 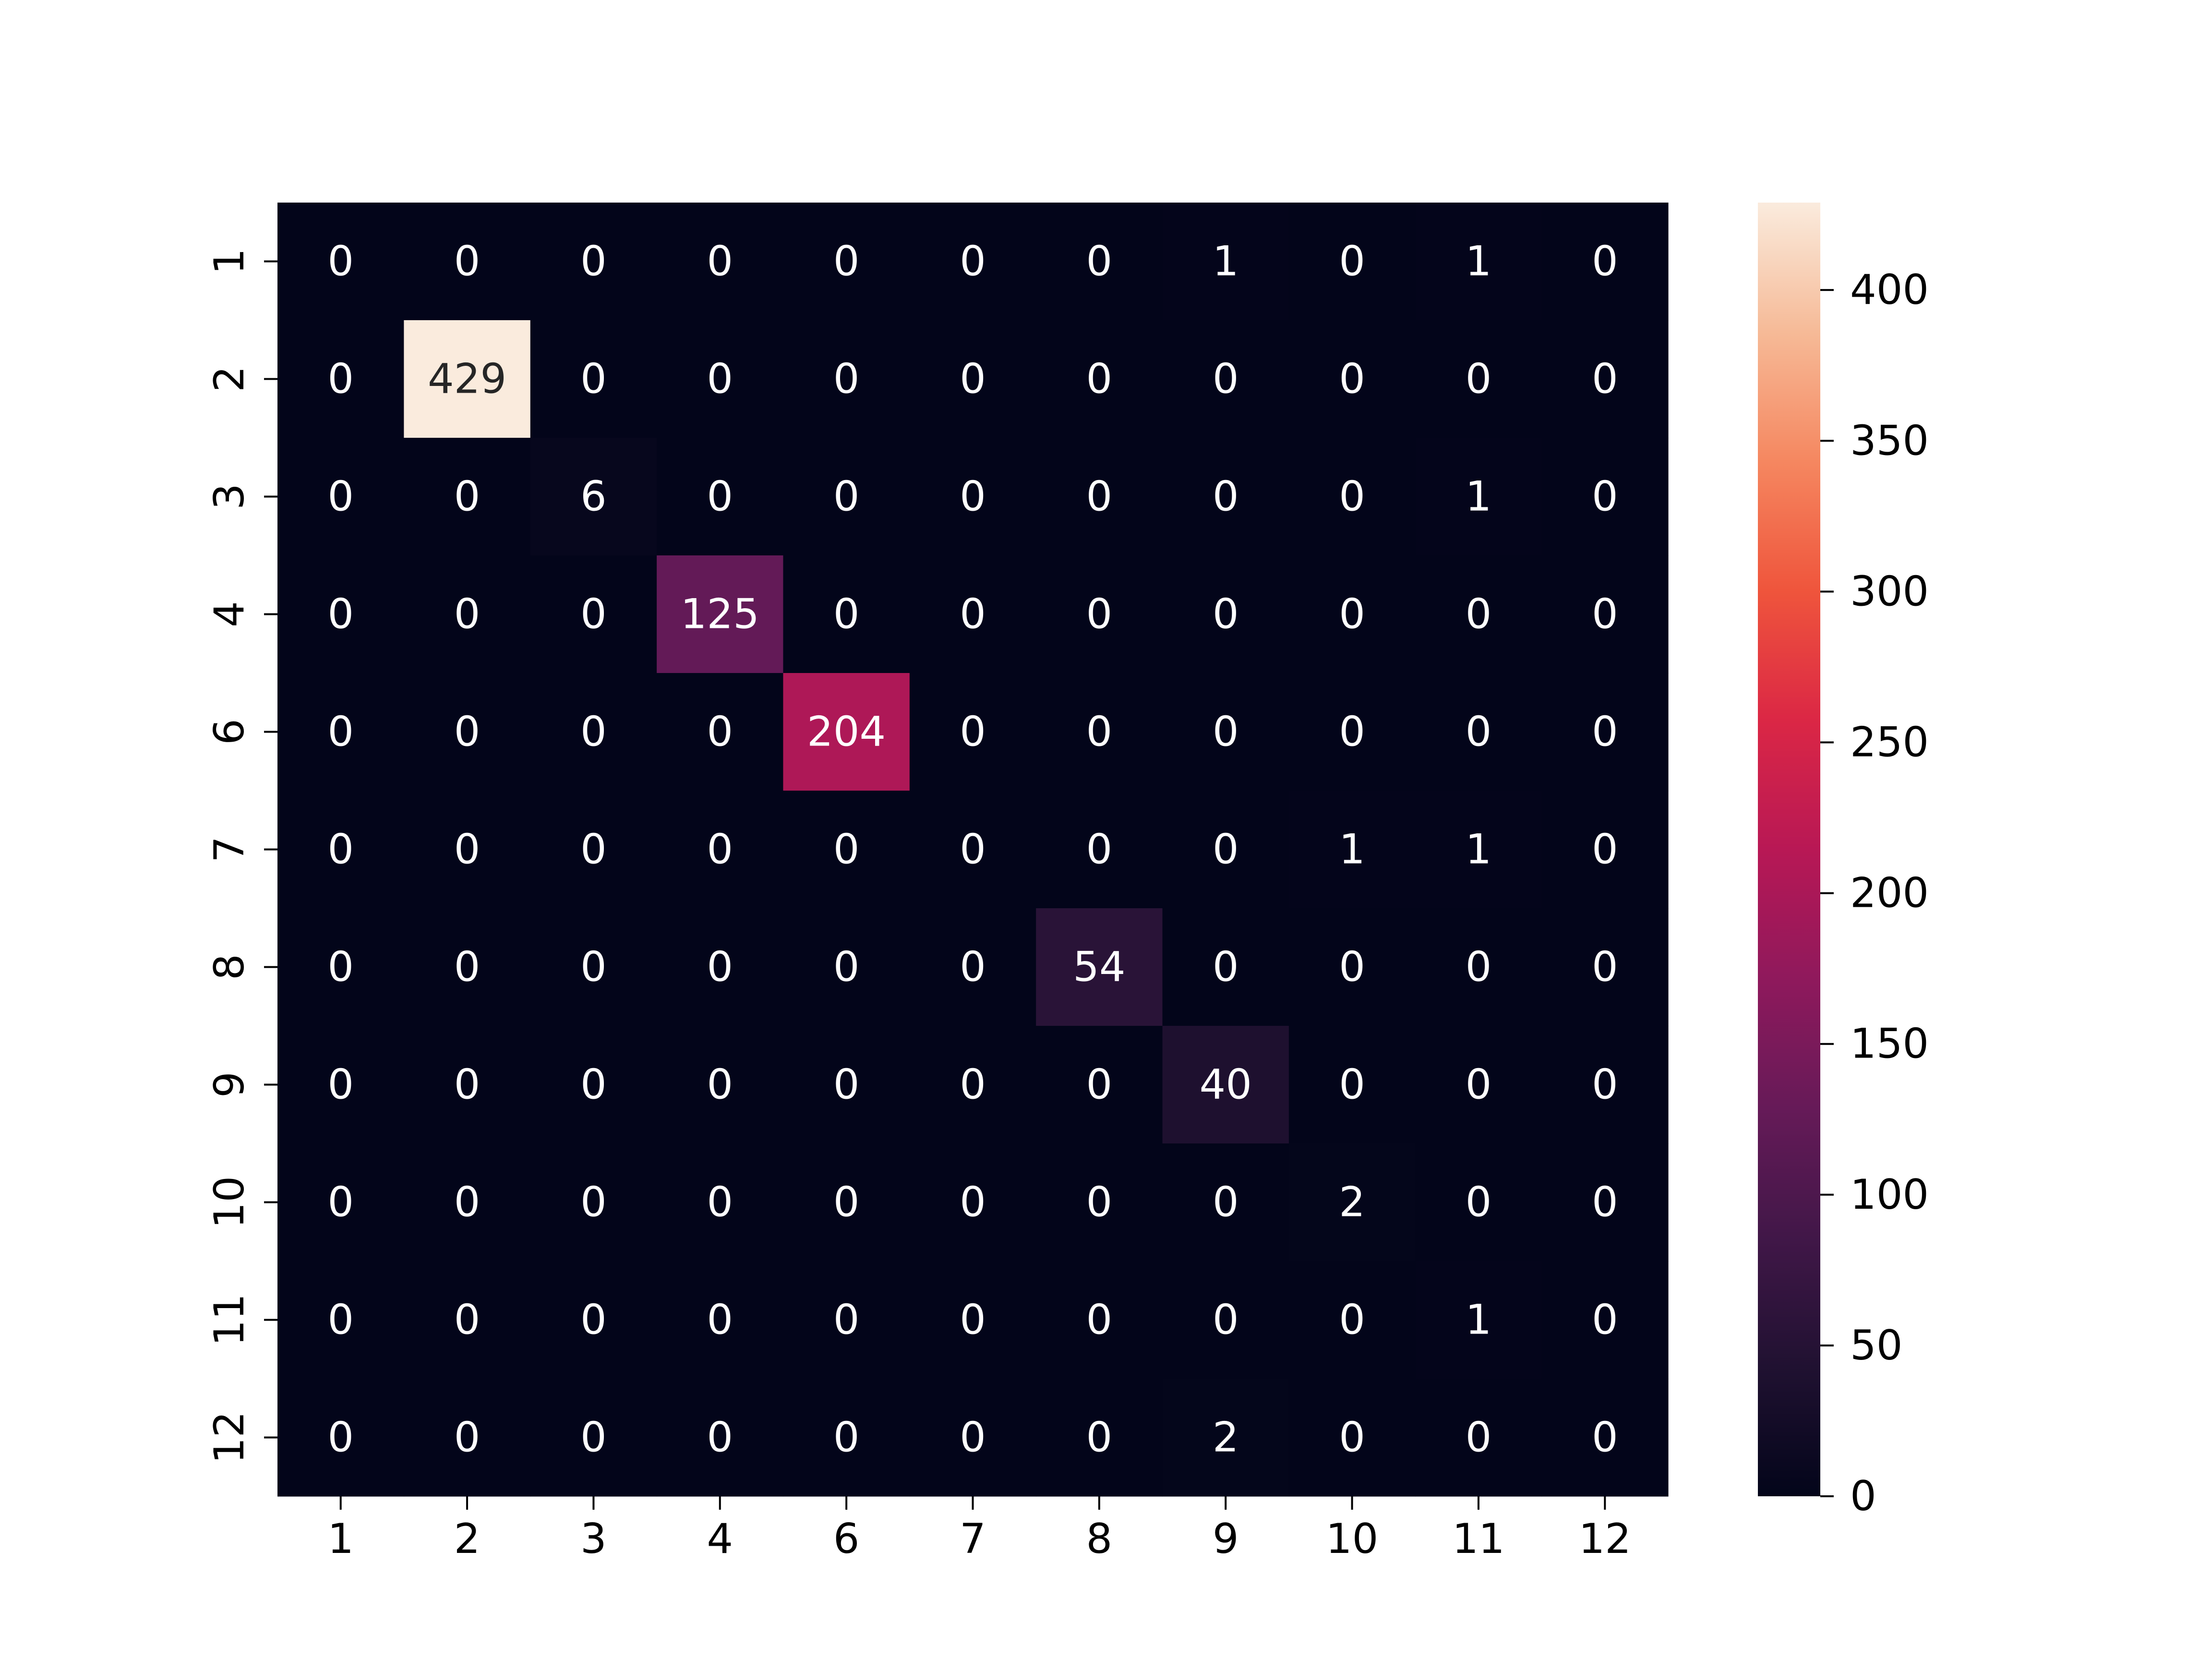 What do you see at coordinates (846, 732) in the screenshot?
I see `cell-value-label: 204` at bounding box center [846, 732].